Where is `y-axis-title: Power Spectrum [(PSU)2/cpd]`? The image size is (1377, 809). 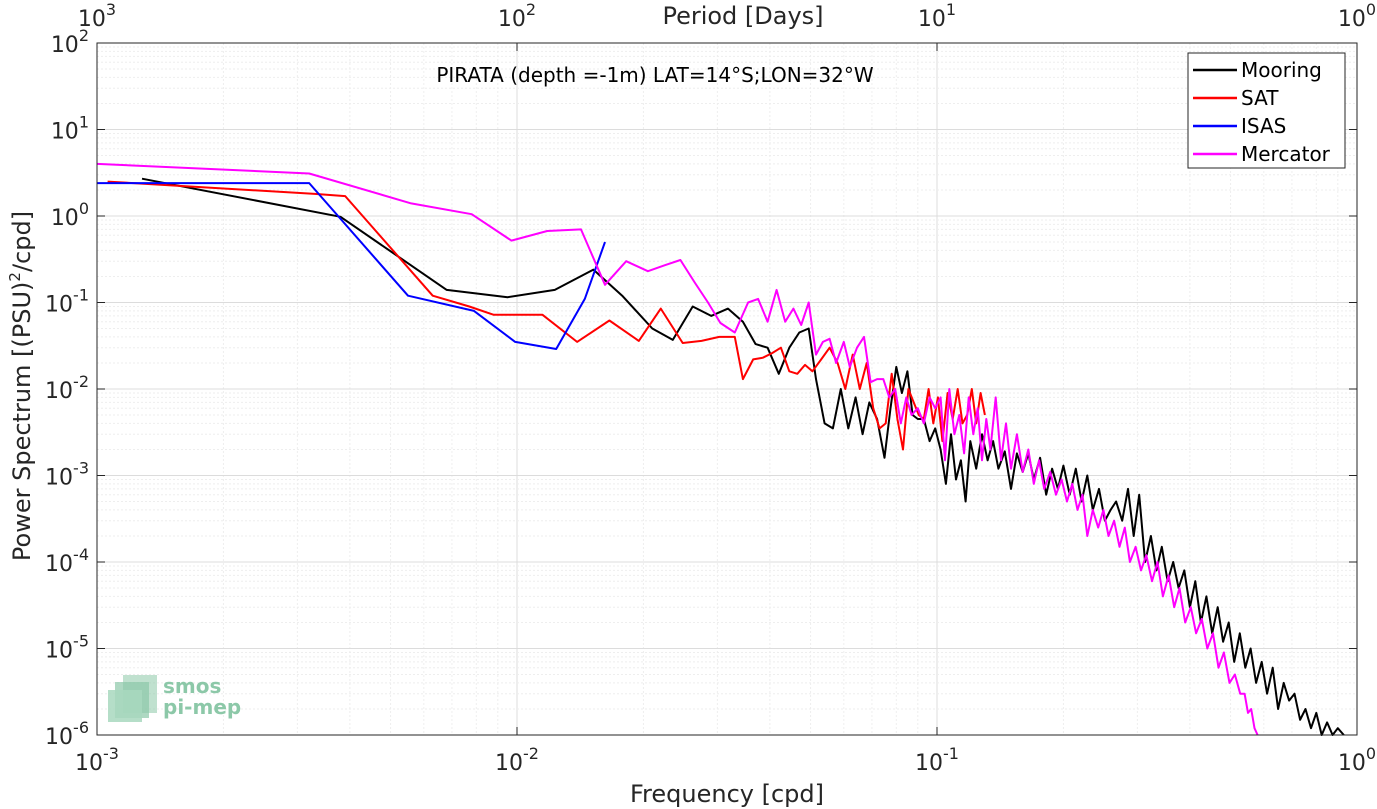 y-axis-title: Power Spectrum [(PSU)2/cpd] is located at coordinates (21, 386).